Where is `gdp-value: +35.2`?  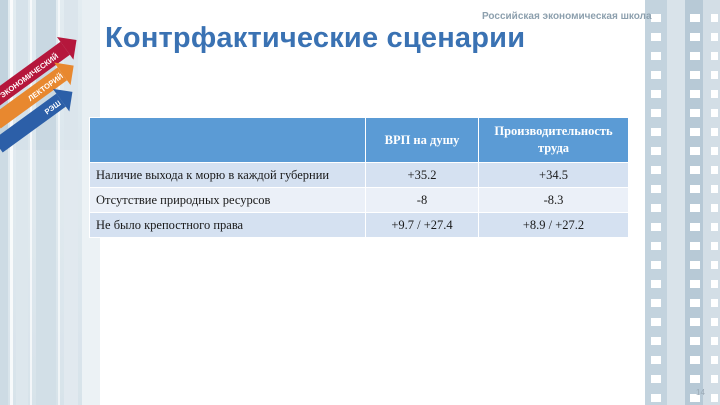
gdp-value: +35.2 is located at coordinates (422, 175).